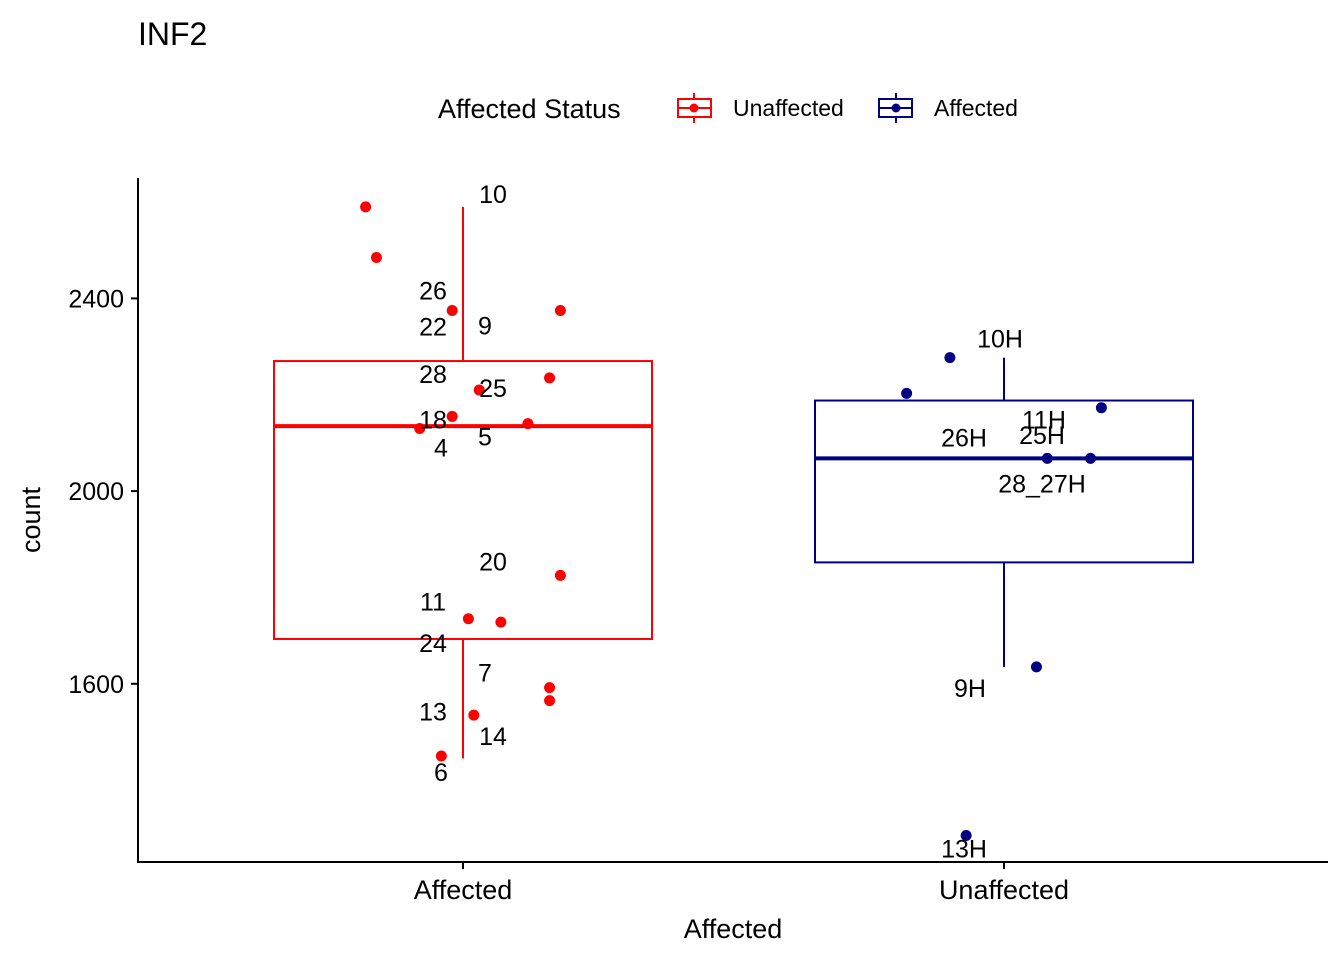 The height and width of the screenshot is (960, 1344). Describe the element at coordinates (441, 773) in the screenshot. I see `point-label: 6` at that location.